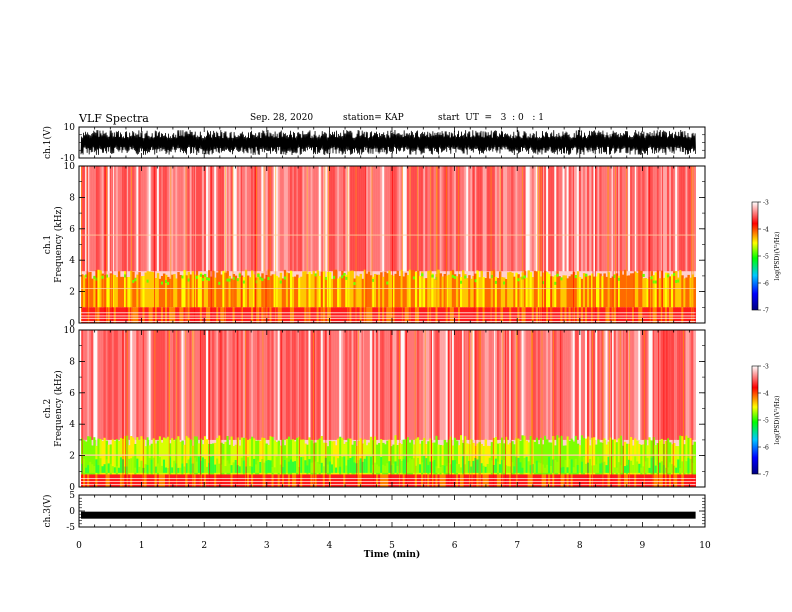 The height and width of the screenshot is (612, 792). Describe the element at coordinates (766, 394) in the screenshot. I see `colorbar-tick-label: -4` at that location.